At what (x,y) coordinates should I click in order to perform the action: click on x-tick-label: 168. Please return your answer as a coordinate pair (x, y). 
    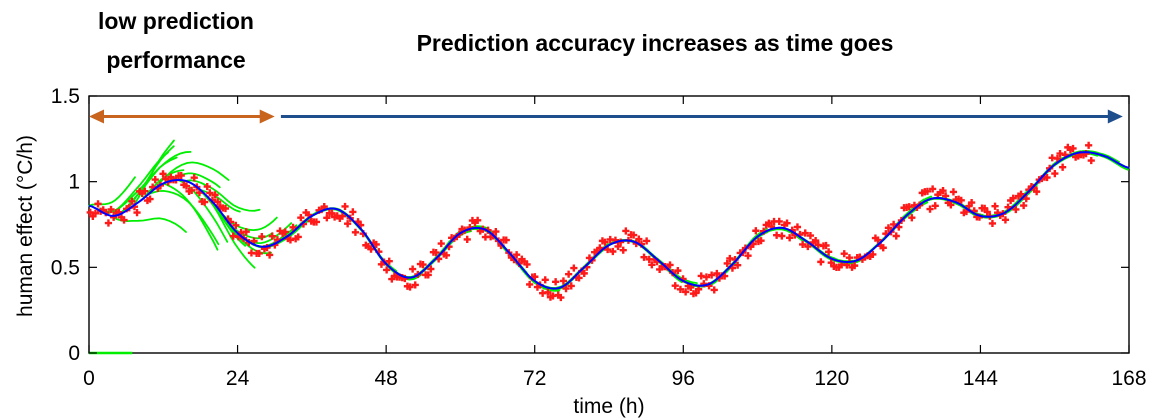
    Looking at the image, I should click on (1128, 378).